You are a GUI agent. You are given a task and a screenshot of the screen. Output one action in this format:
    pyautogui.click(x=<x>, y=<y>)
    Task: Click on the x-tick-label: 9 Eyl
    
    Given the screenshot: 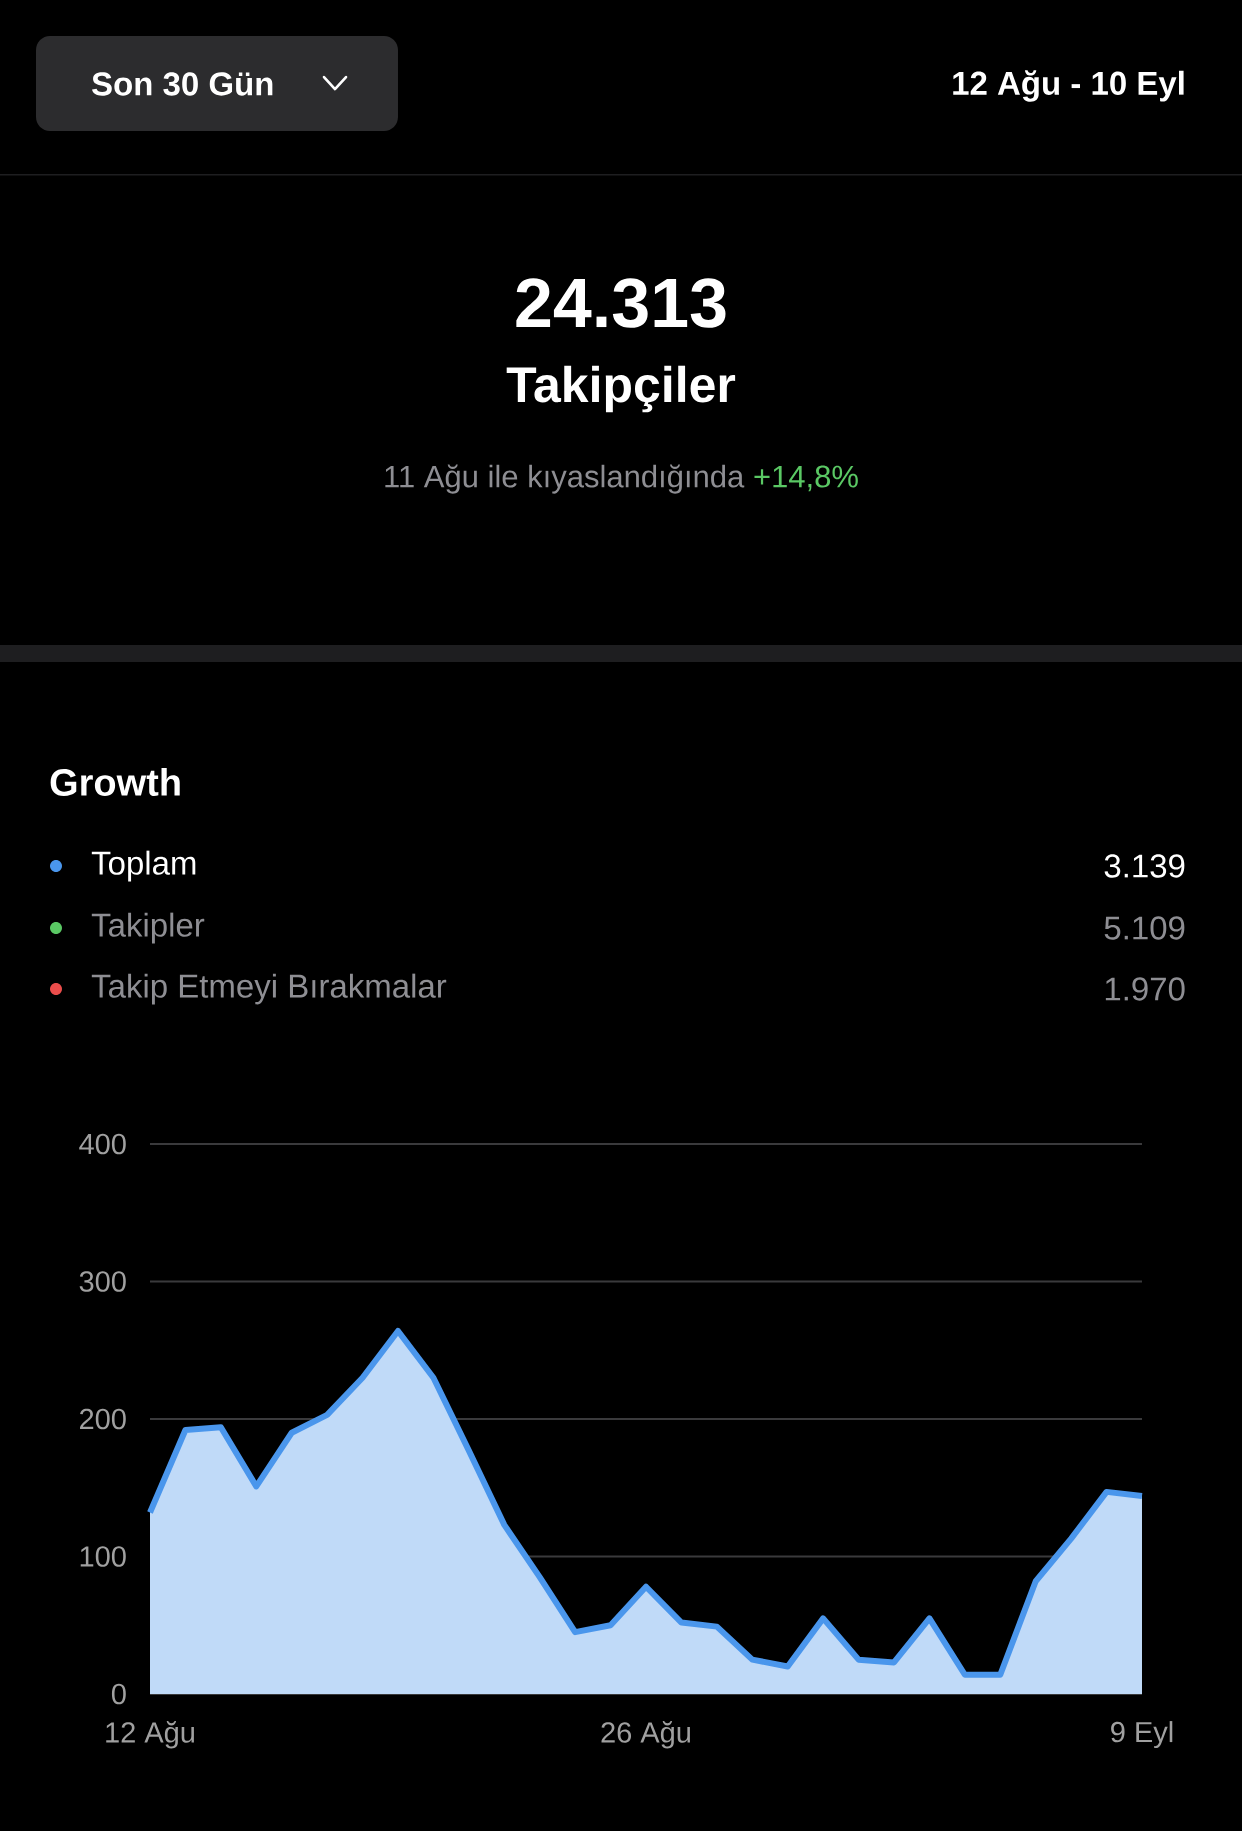 What is the action you would take?
    pyautogui.click(x=1142, y=1735)
    